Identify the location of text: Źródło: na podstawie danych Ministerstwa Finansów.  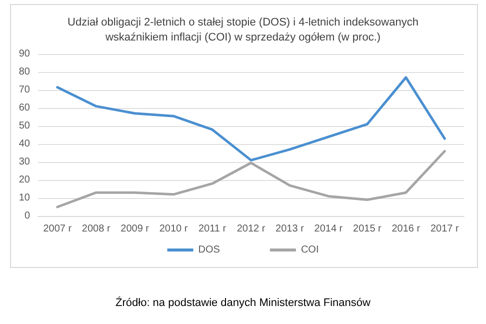
(243, 303).